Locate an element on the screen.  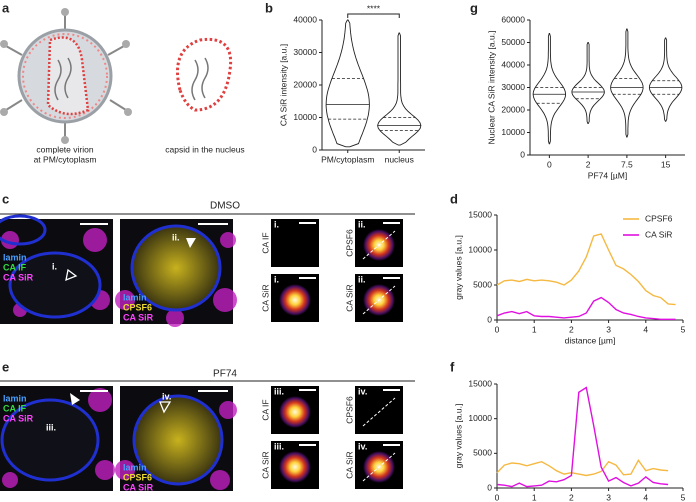
significance-bracket is located at coordinates (373, 15).